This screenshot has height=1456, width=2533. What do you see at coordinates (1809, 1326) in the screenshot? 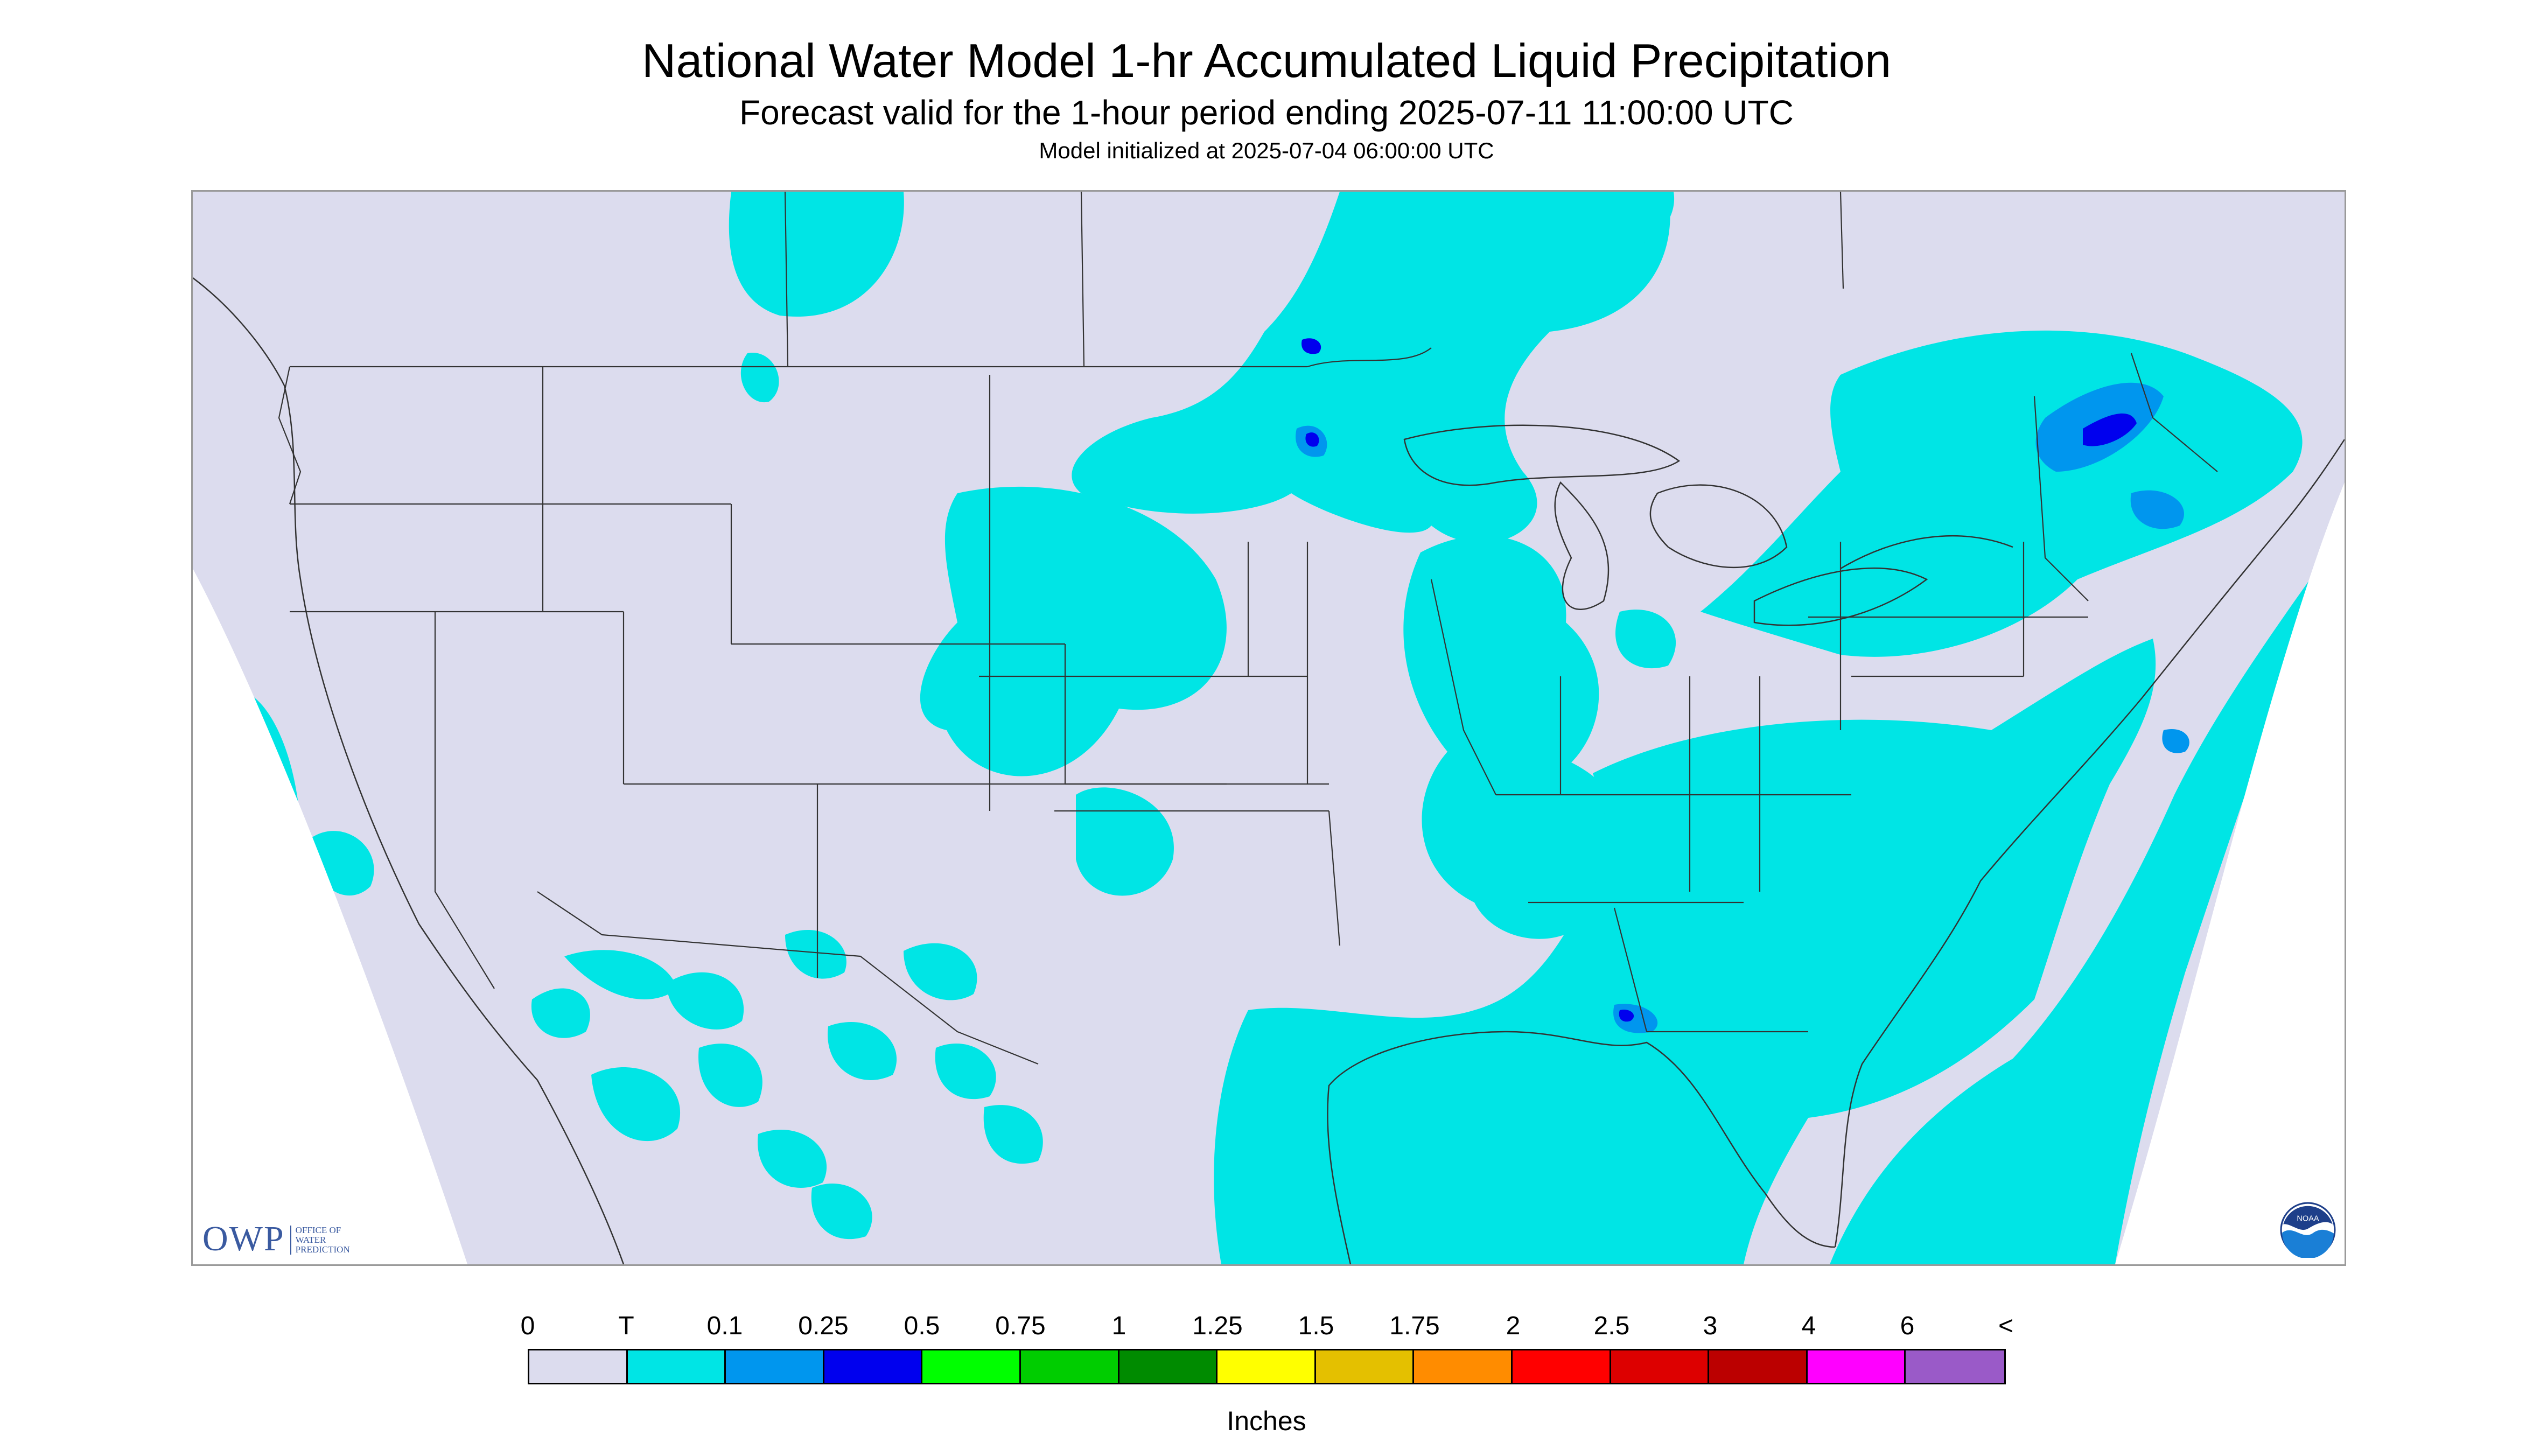
I see `legend-tick-label: 4` at bounding box center [1809, 1326].